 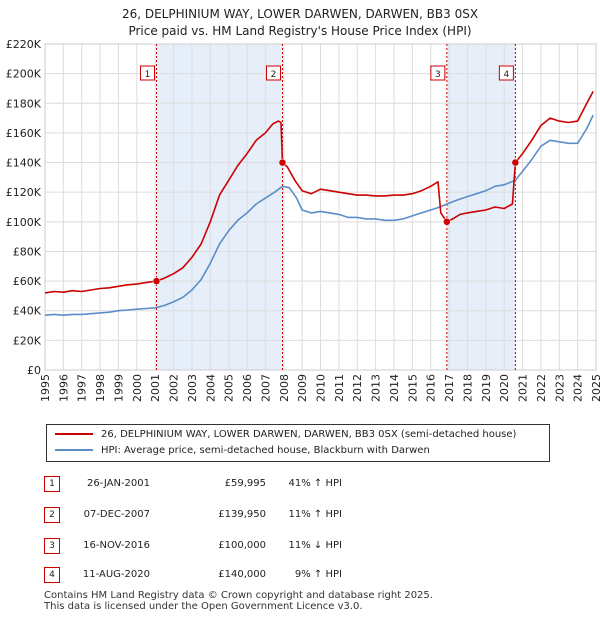 What do you see at coordinates (27, 251) in the screenshot?
I see `y-tick-label: £80K` at bounding box center [27, 251].